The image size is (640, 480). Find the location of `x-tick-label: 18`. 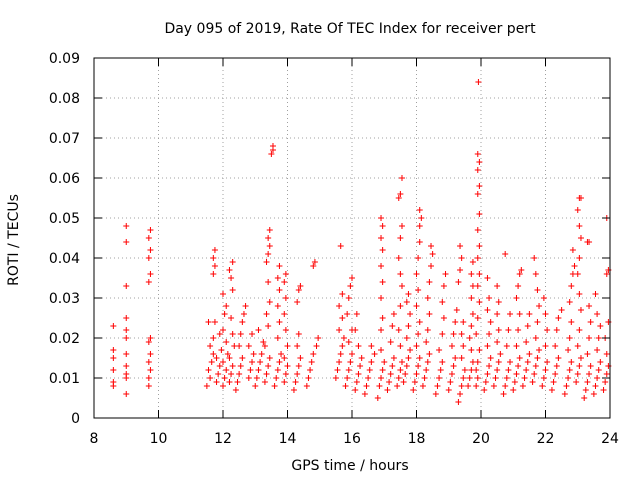

x-tick-label: 18 is located at coordinates (417, 439).